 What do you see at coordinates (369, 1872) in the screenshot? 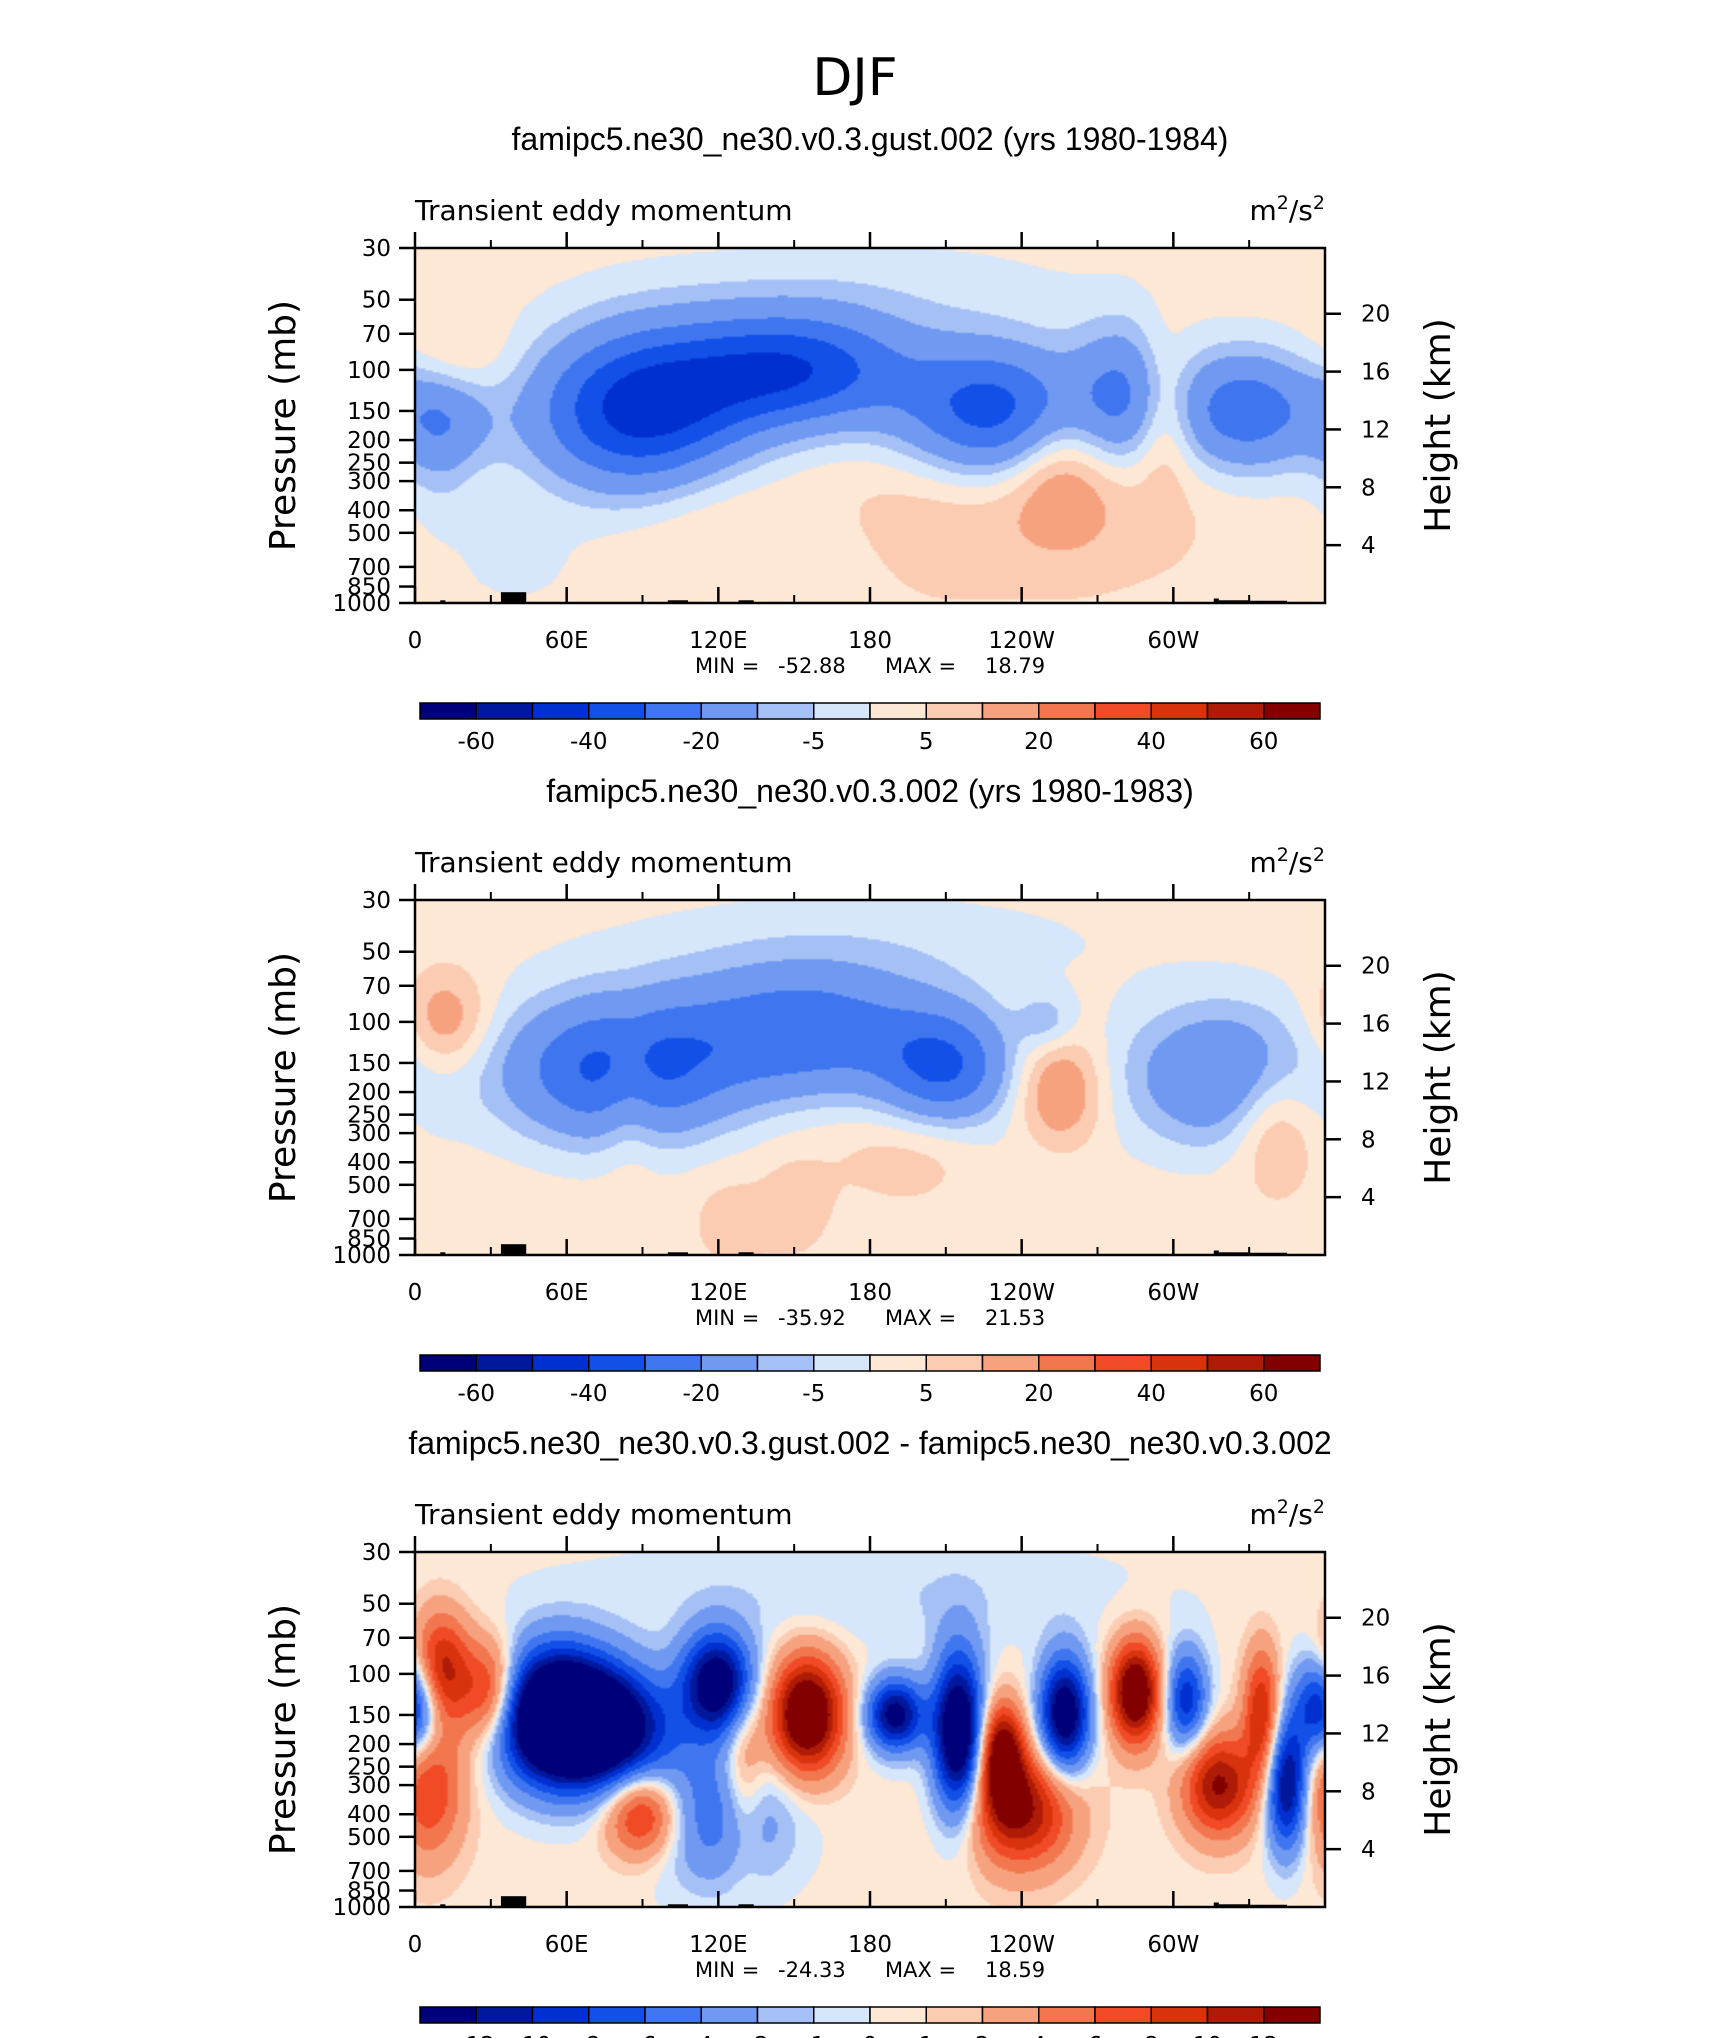
I see `y-tick-label: 700` at bounding box center [369, 1872].